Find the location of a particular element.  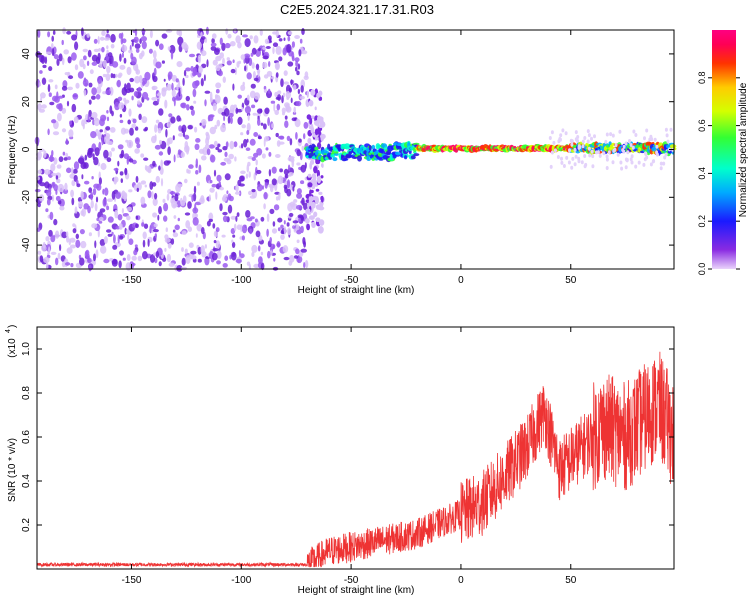

x-tick-label: -100 is located at coordinates (241, 280).